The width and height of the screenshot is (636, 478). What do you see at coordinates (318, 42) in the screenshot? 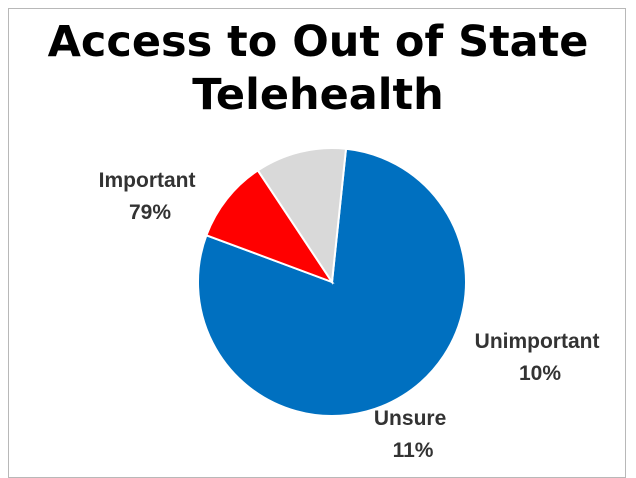
I see `chart-title-line-1: Access to Out of State` at bounding box center [318, 42].